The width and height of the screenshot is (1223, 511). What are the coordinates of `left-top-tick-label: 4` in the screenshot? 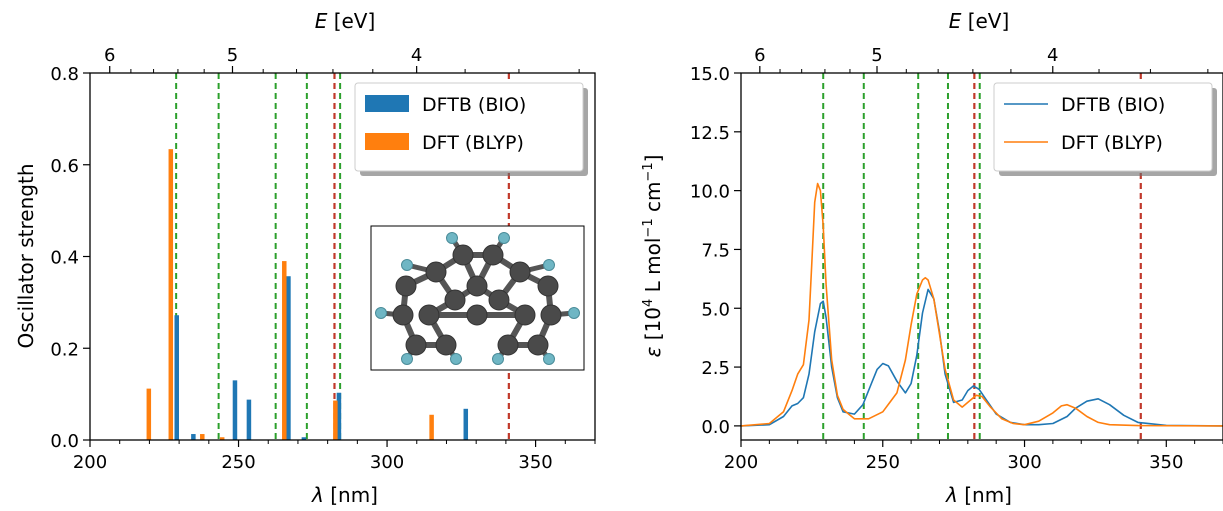 It's located at (416, 55).